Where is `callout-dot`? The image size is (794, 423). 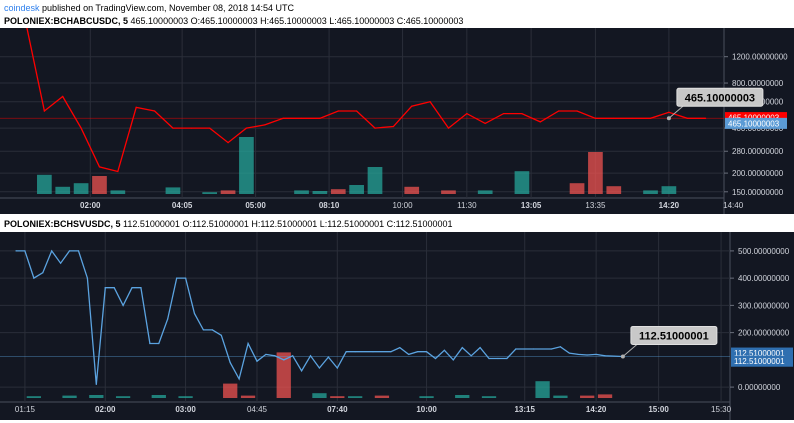
callout-dot is located at coordinates (622, 356).